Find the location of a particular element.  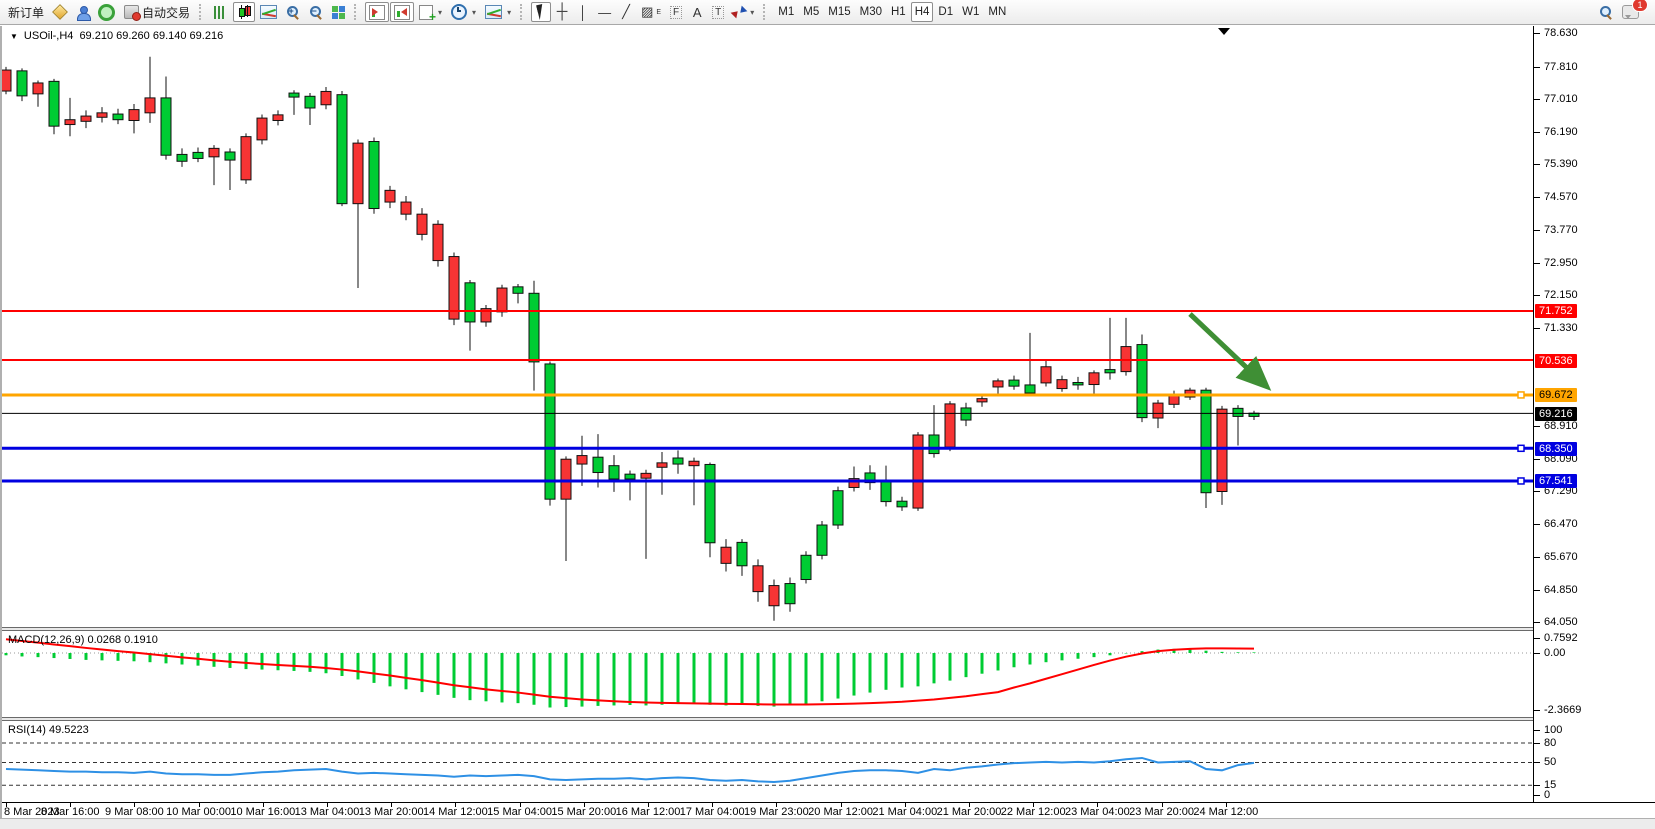

macd-label: MACD(12,26,9) 0.0268 0.1910 is located at coordinates (83, 640).